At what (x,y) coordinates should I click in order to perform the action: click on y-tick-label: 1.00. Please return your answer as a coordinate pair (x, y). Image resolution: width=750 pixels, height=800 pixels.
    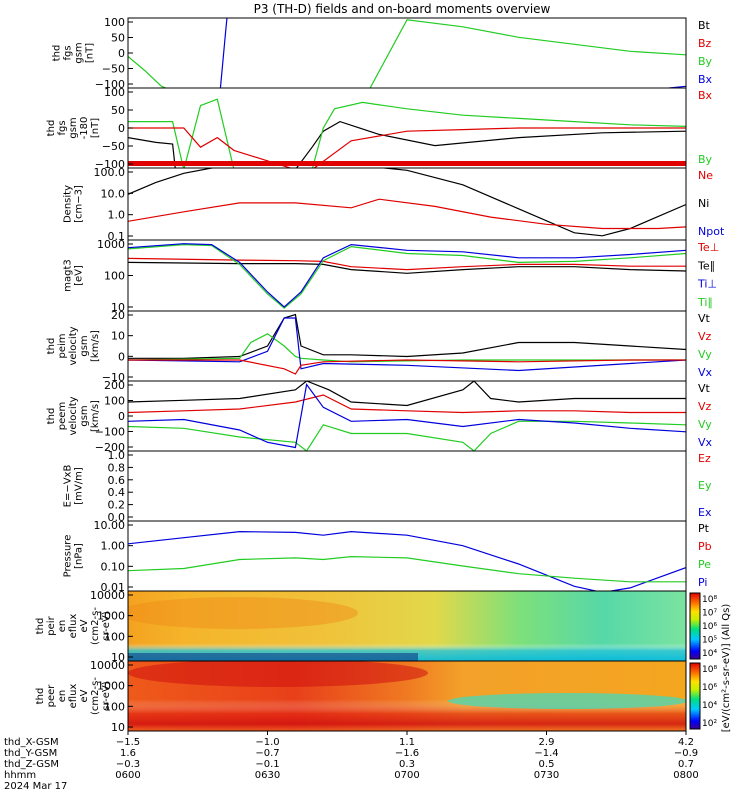
    Looking at the image, I should click on (113, 546).